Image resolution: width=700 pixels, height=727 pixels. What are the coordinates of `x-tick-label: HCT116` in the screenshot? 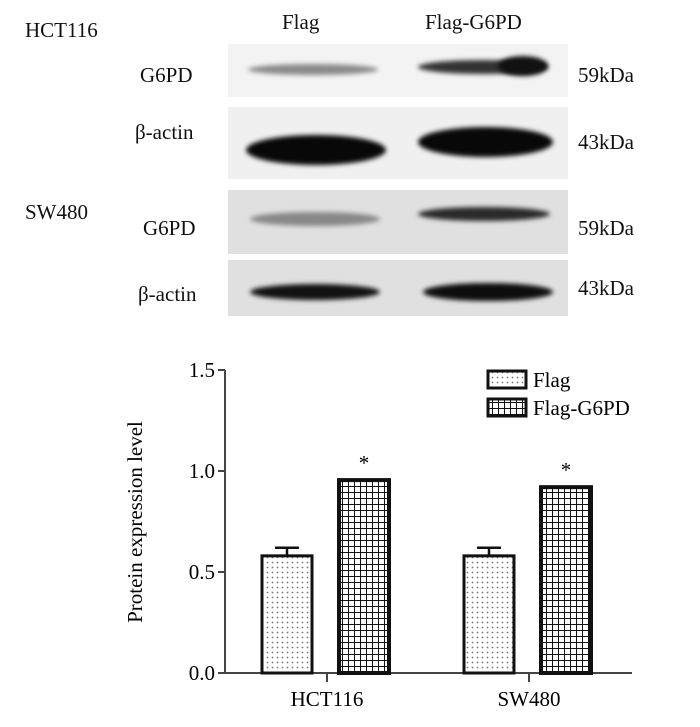 It's located at (327, 699).